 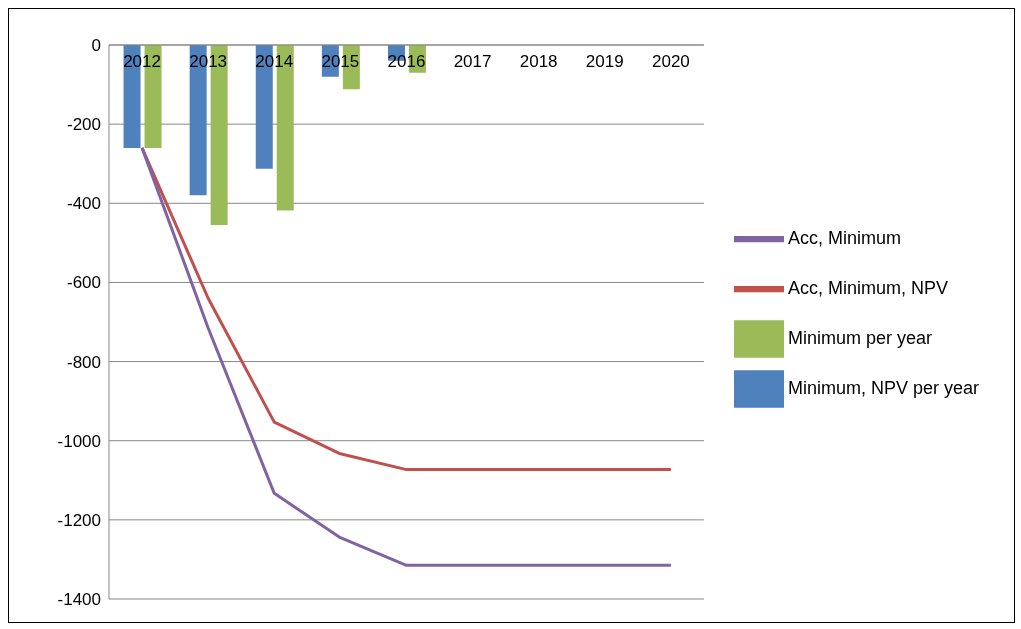 What do you see at coordinates (859, 337) in the screenshot?
I see `legend-label: Minimum per year` at bounding box center [859, 337].